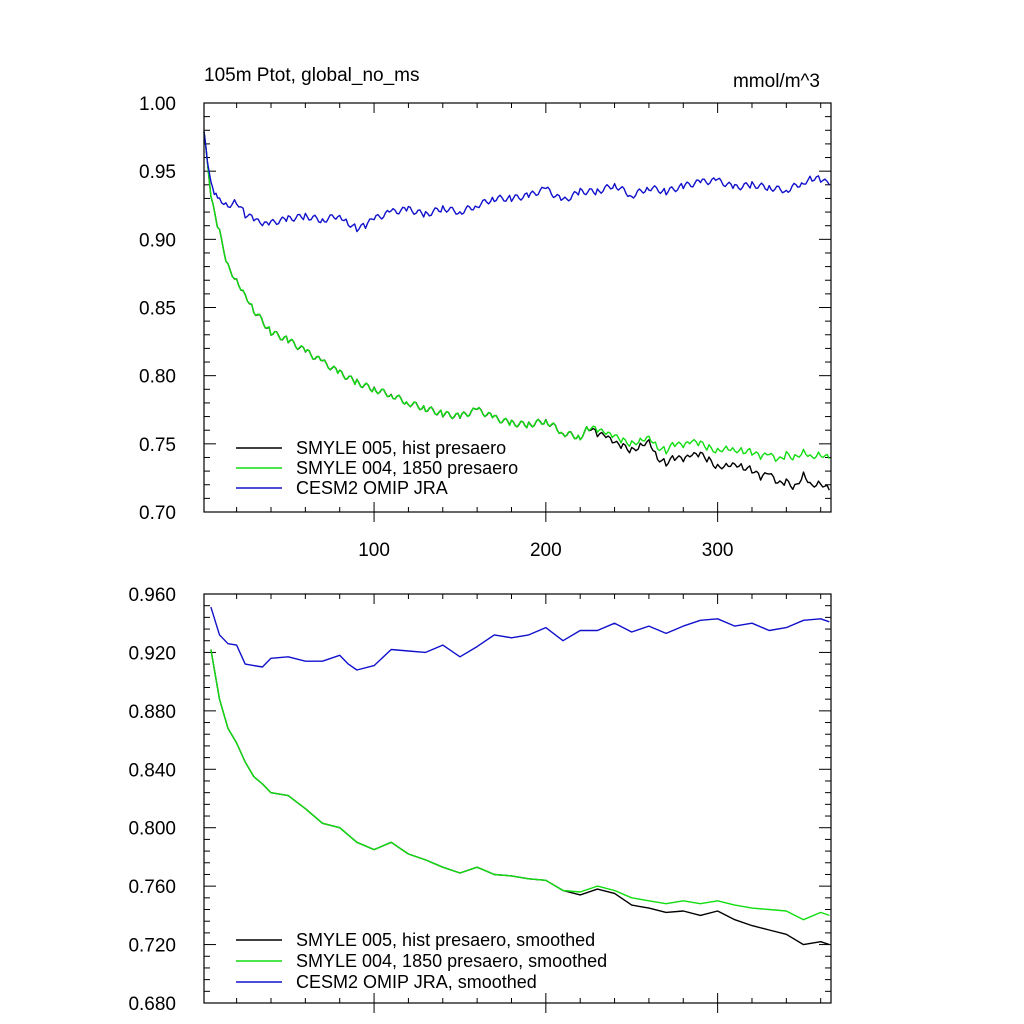  I want to click on y-tick-label: 0.90, so click(157, 240).